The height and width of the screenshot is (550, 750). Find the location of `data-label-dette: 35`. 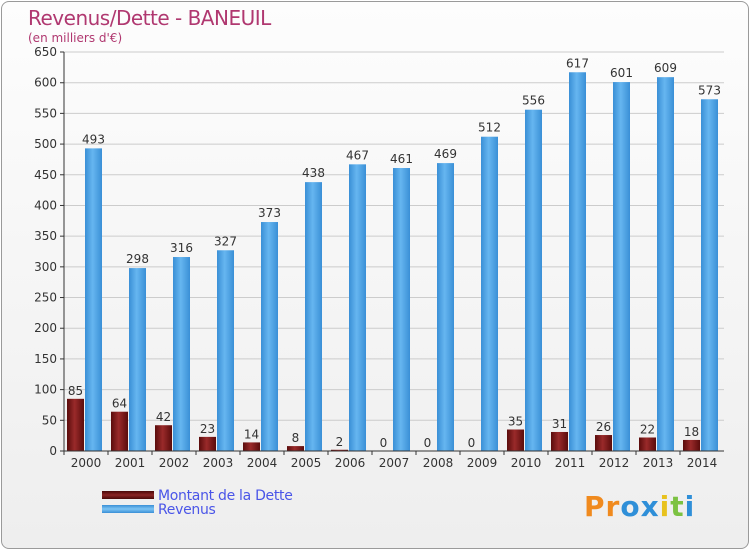

data-label-dette: 35 is located at coordinates (515, 422).